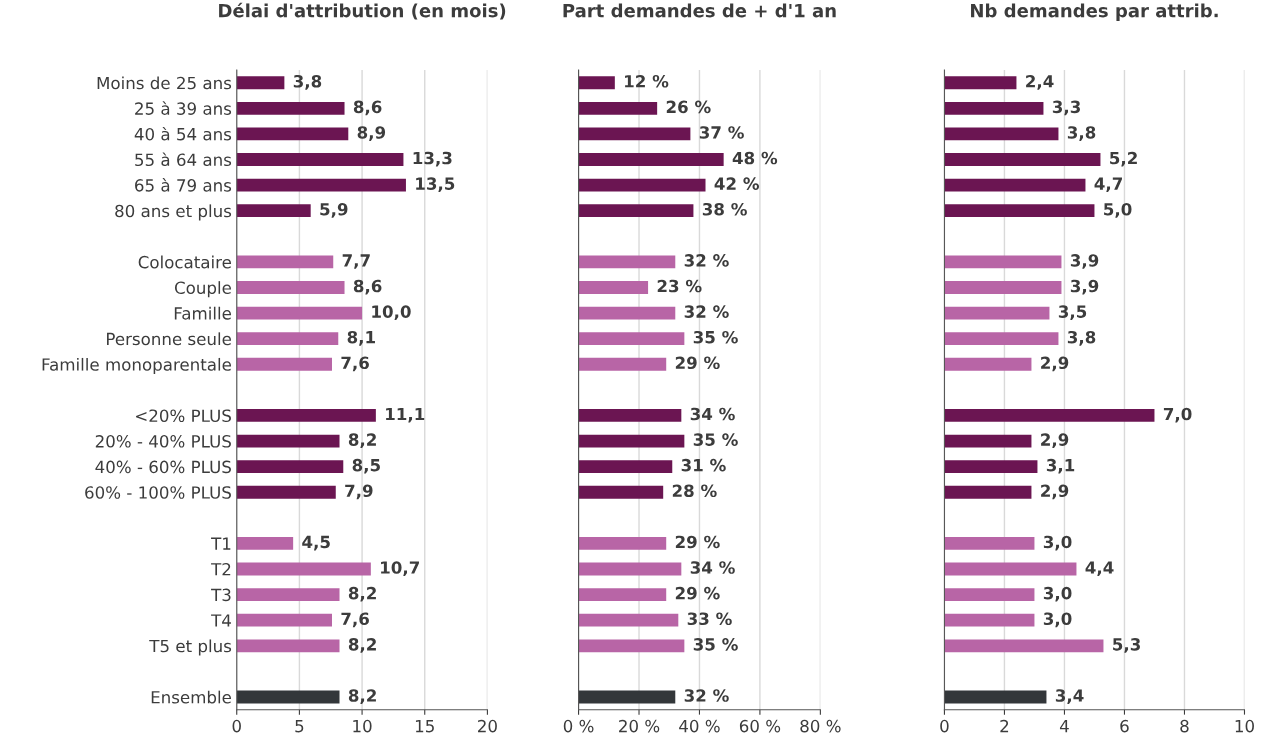 This screenshot has width=1266, height=744. I want to click on data-label: 11,1, so click(405, 415).